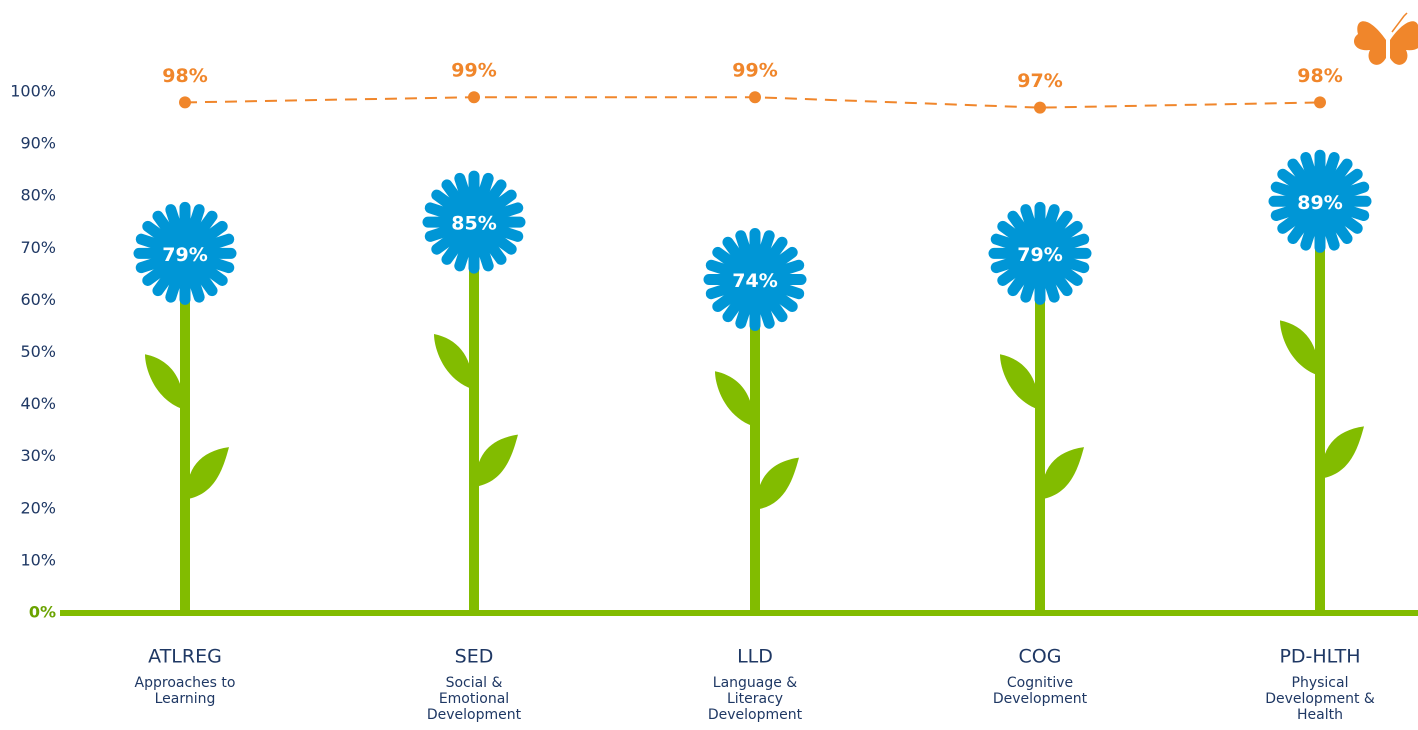 The width and height of the screenshot is (1418, 730). What do you see at coordinates (1319, 657) in the screenshot?
I see `category-label: PD-HLTH` at bounding box center [1319, 657].